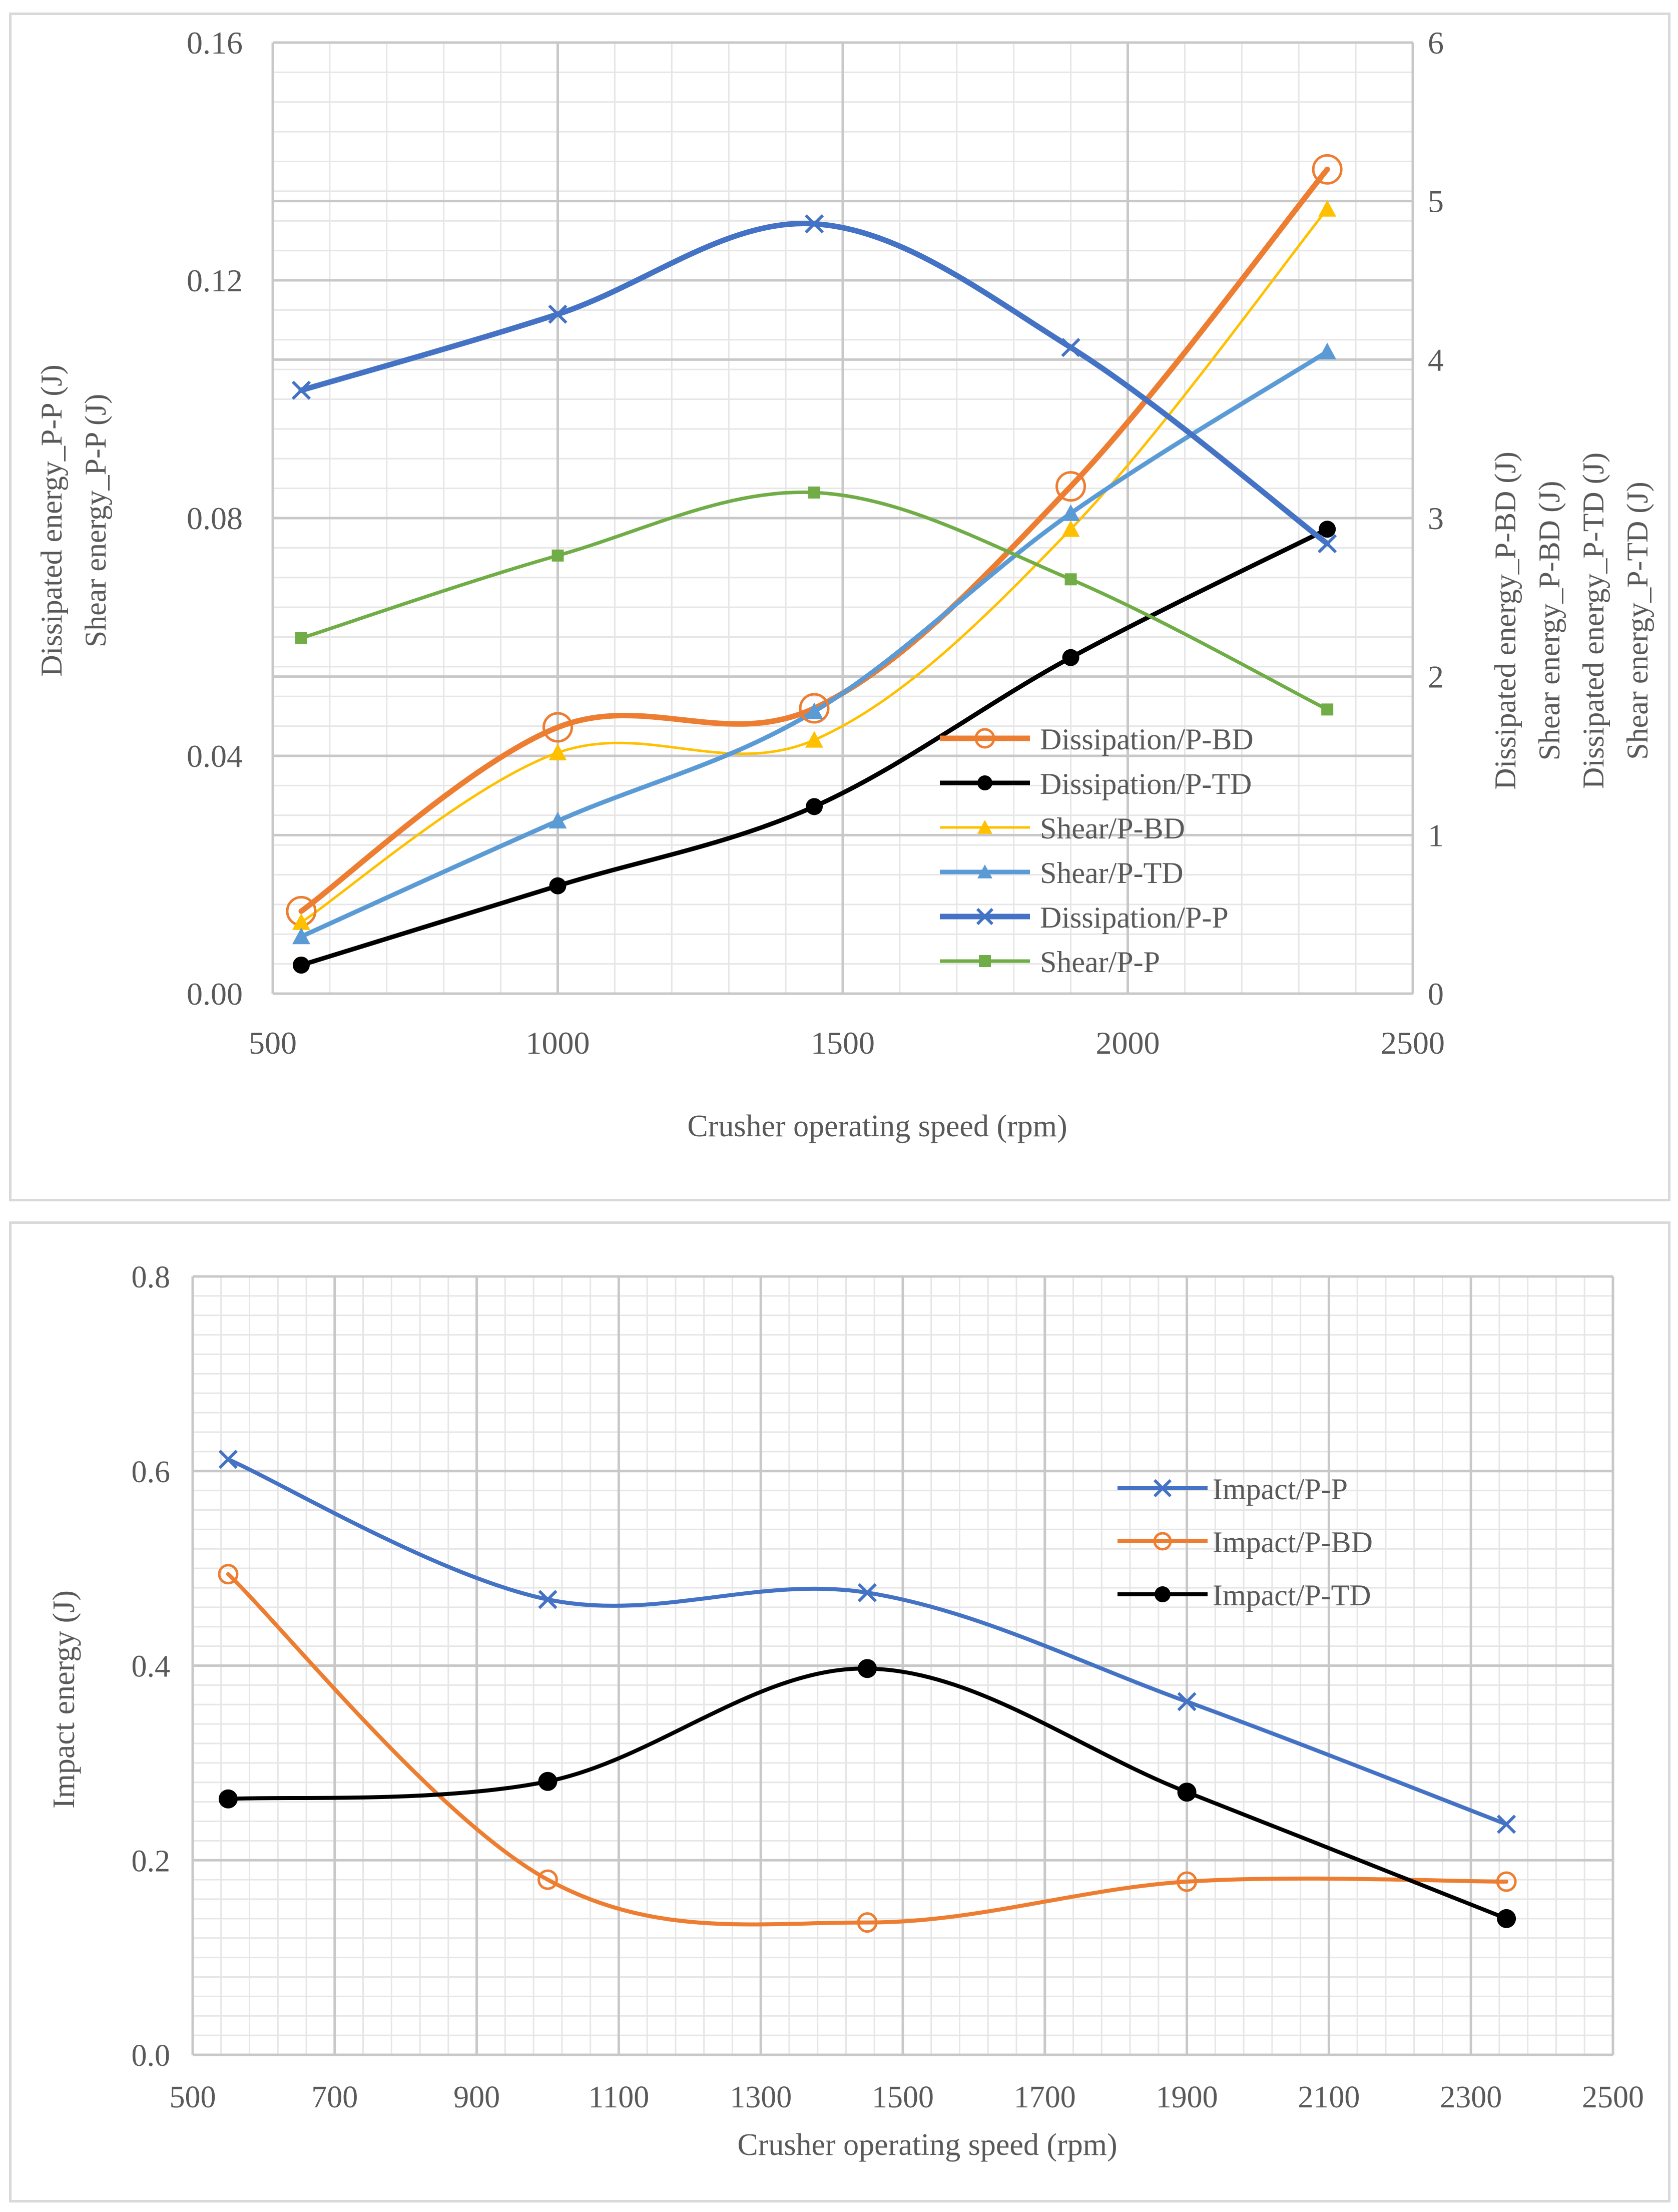  What do you see at coordinates (1112, 873) in the screenshot?
I see `legend-label-shear-p-td: Shear/P-TD` at bounding box center [1112, 873].